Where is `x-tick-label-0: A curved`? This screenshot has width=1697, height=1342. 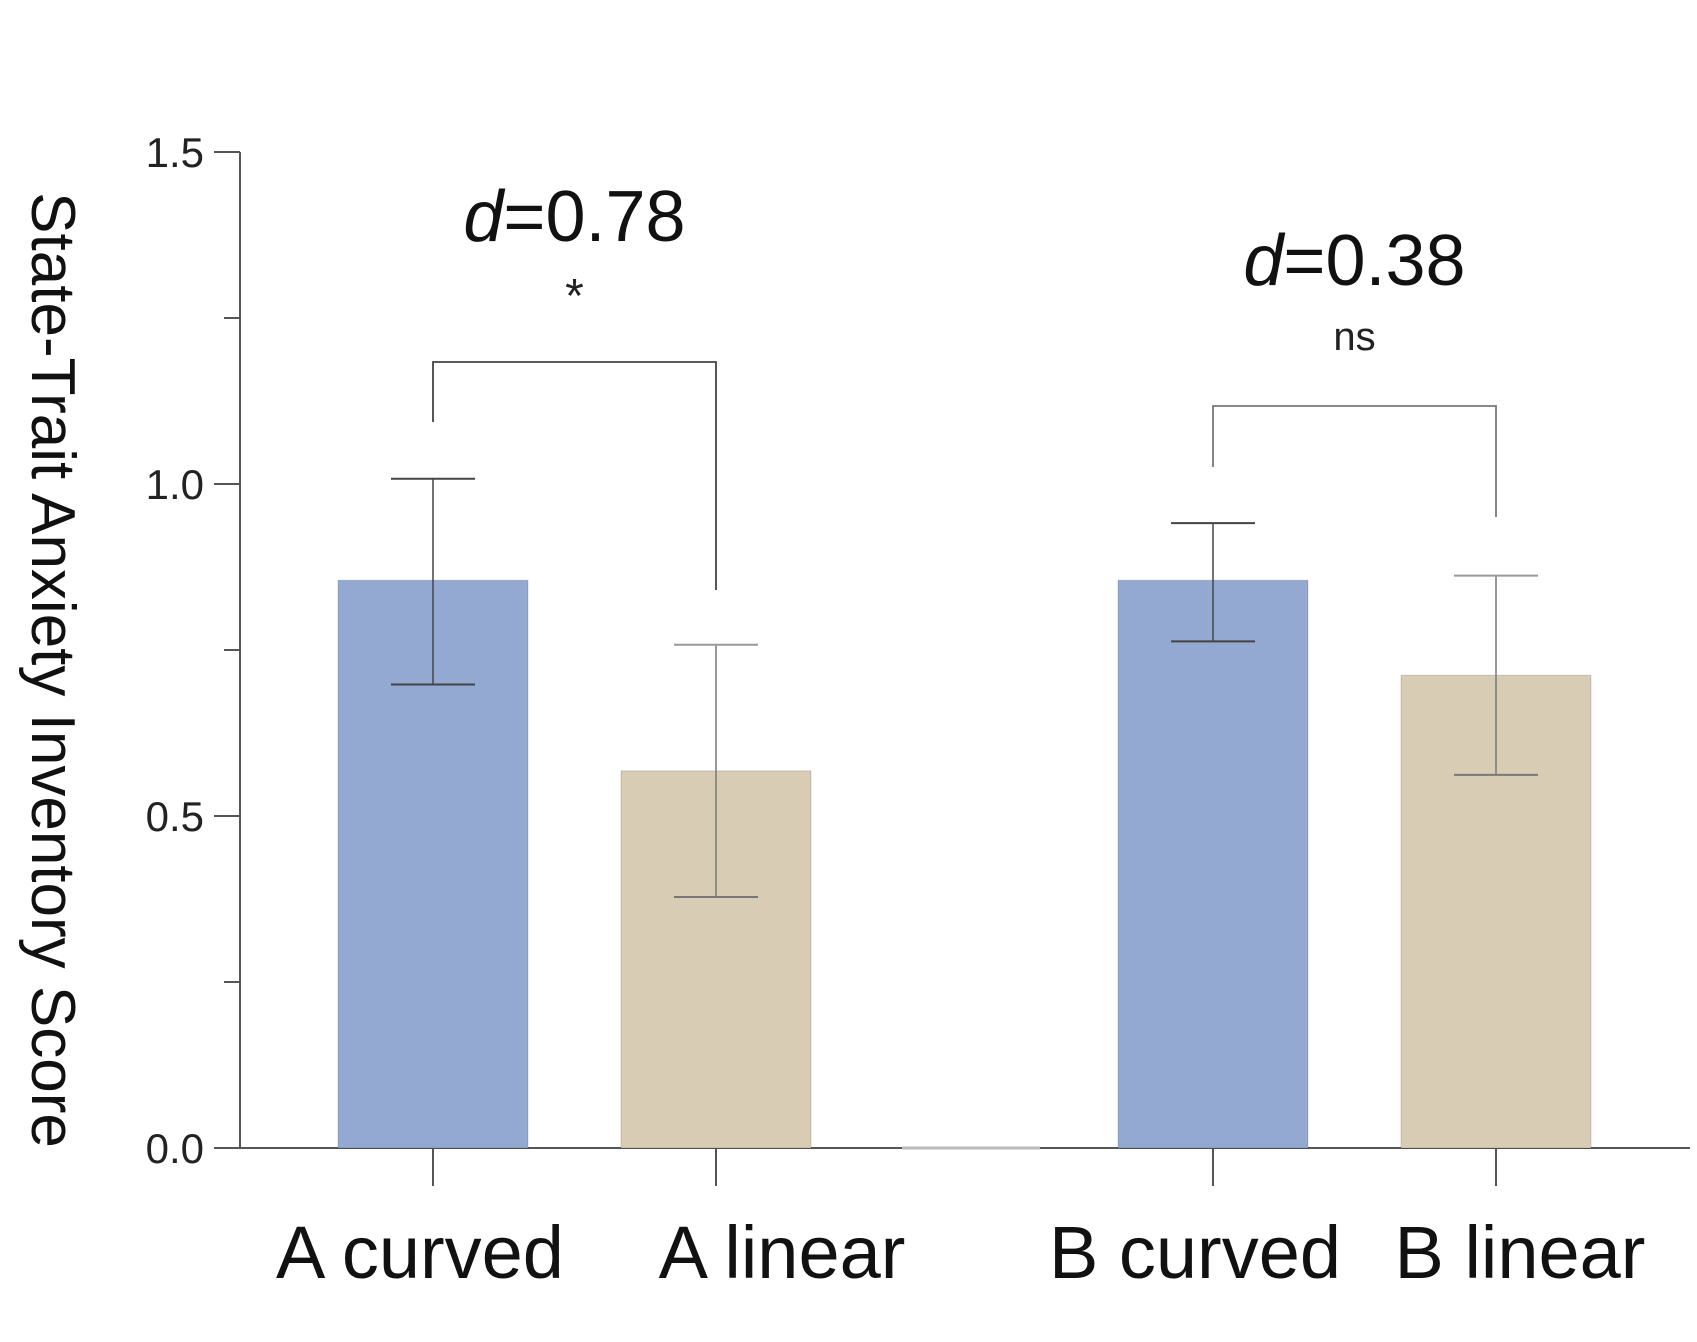
x-tick-label-0: A curved is located at coordinates (420, 1252).